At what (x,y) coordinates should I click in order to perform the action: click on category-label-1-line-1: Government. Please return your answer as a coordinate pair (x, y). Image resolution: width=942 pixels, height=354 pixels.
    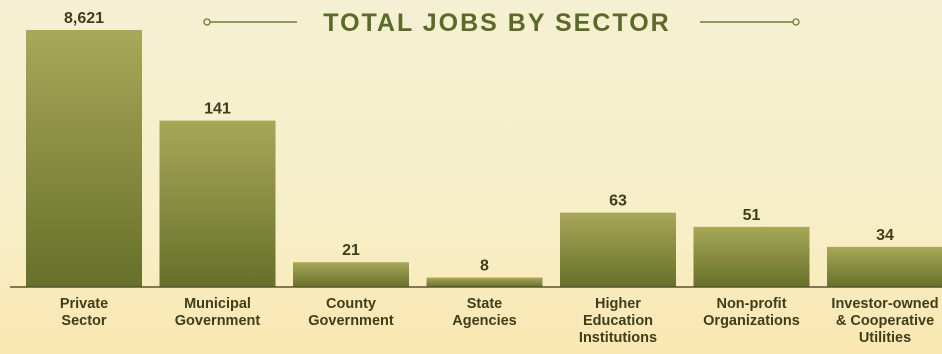
    Looking at the image, I should click on (218, 321).